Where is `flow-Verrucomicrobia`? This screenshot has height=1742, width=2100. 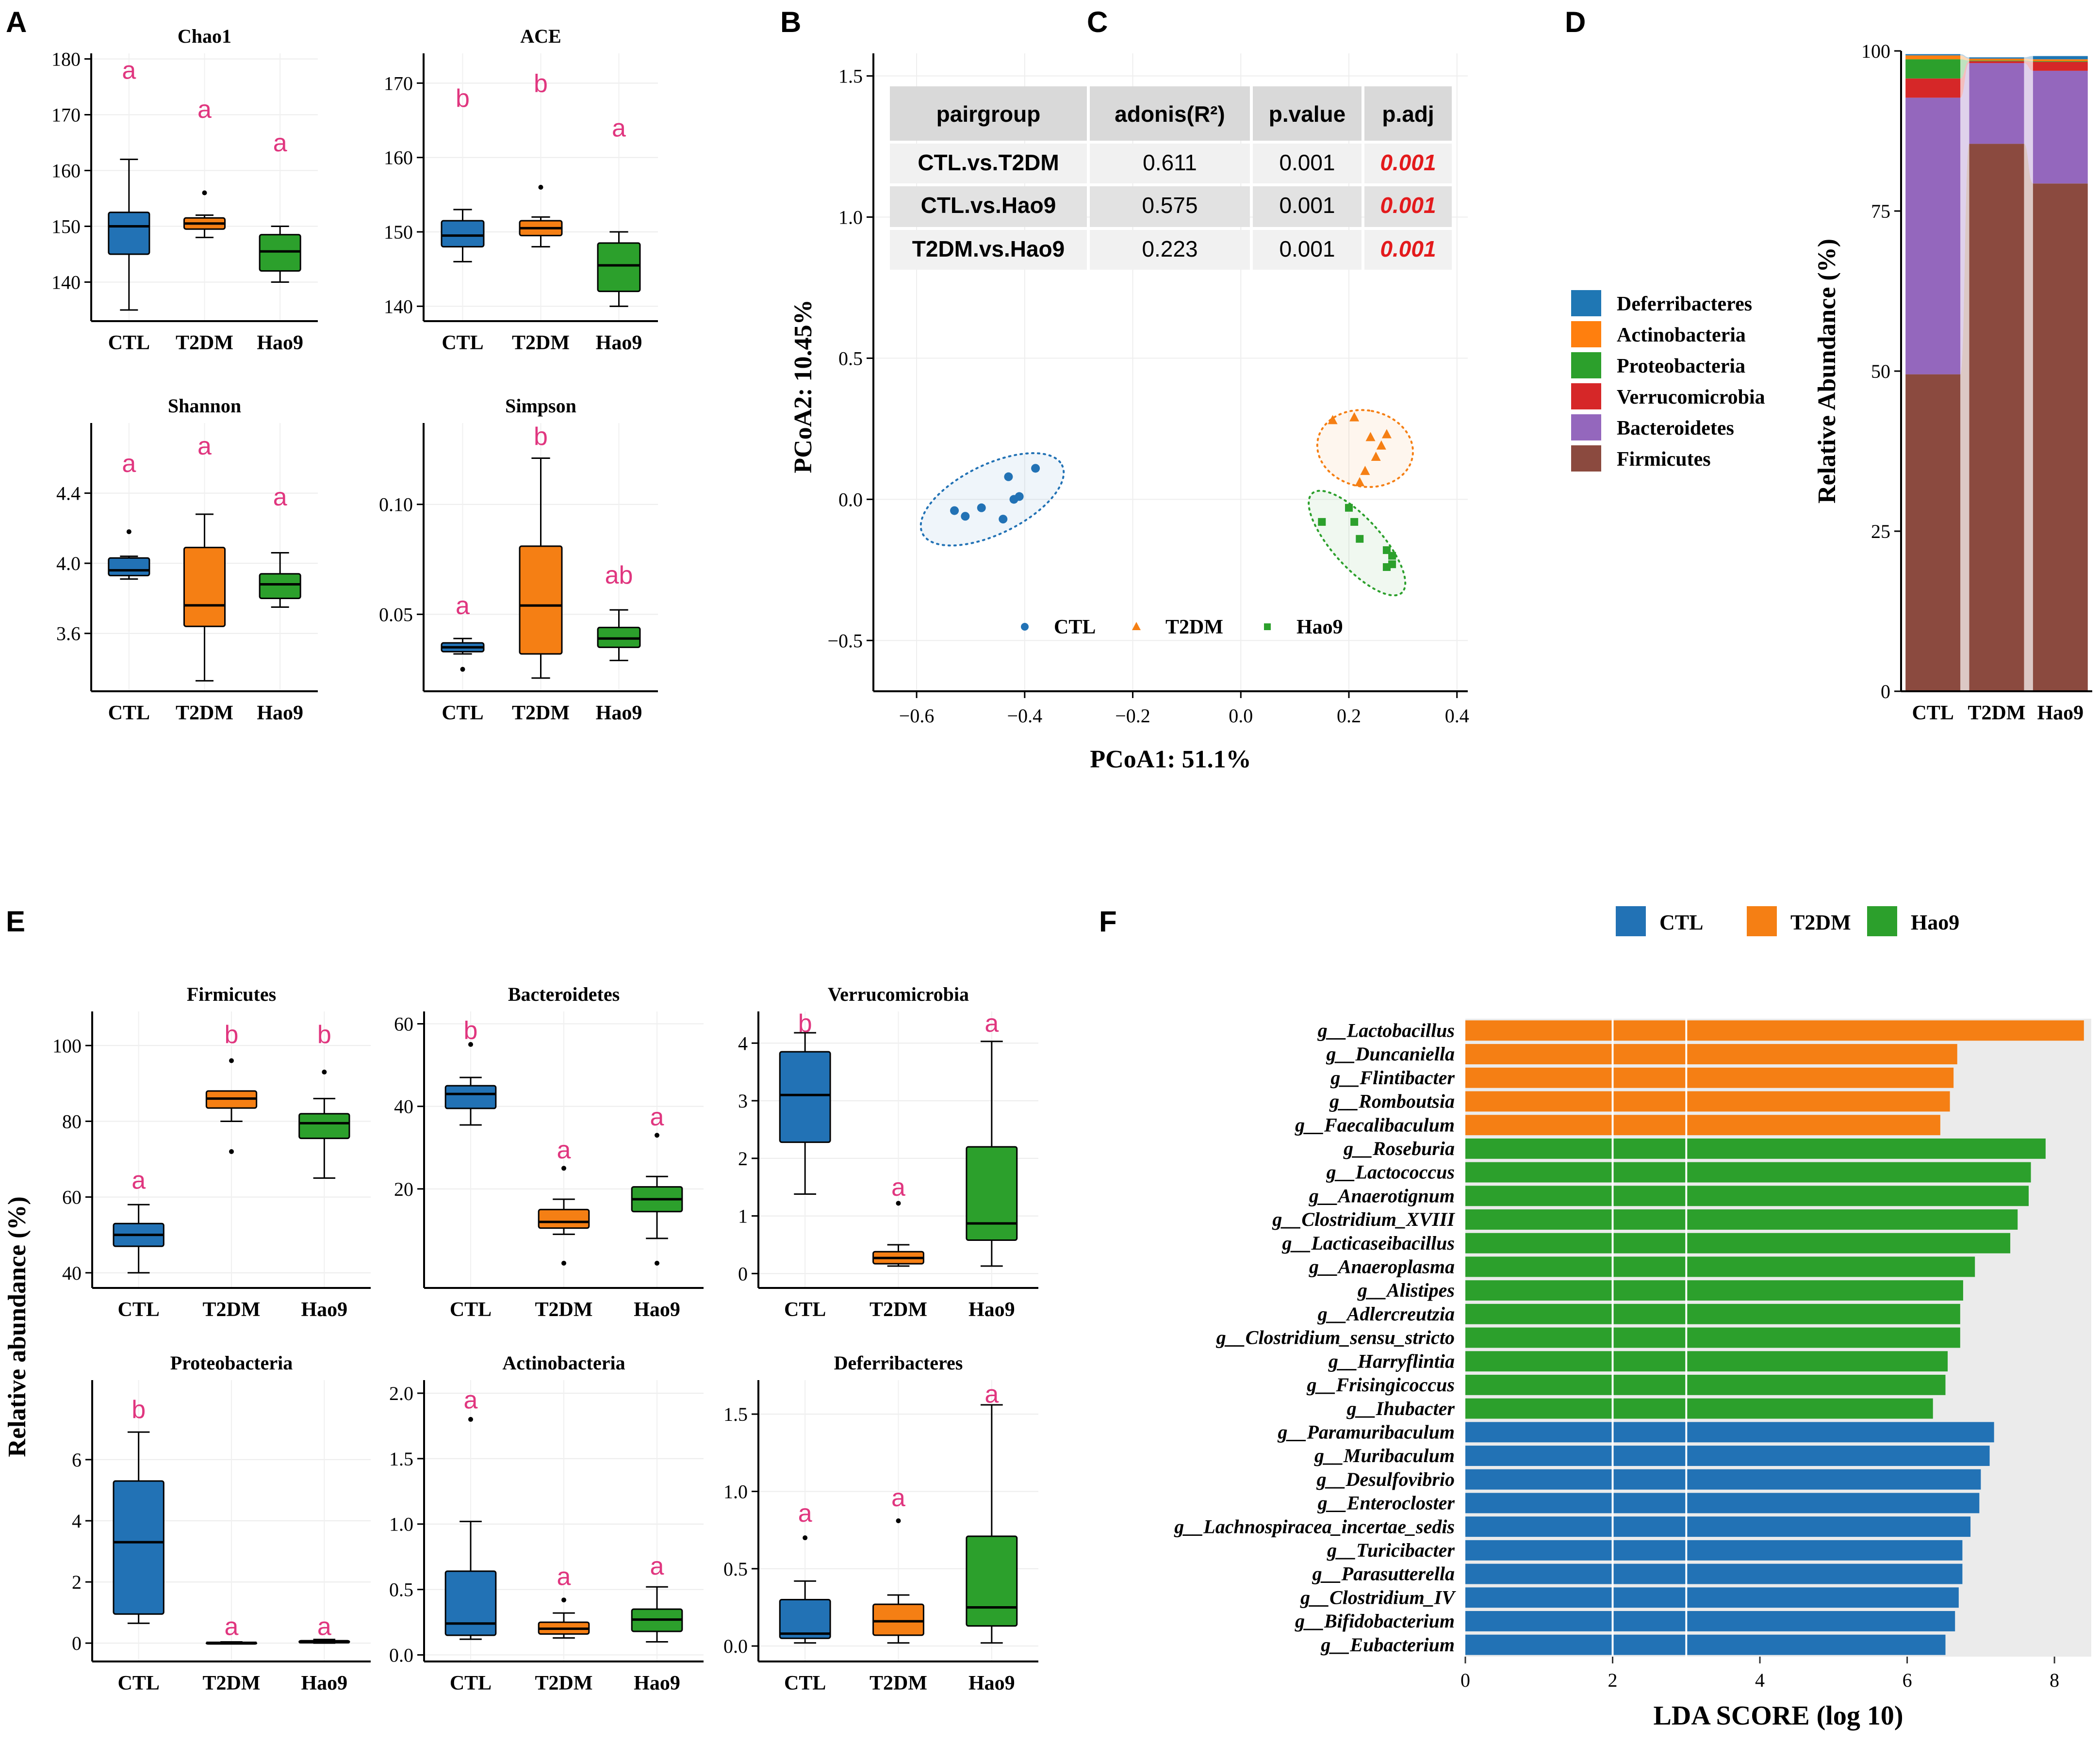 flow-Verrucomicrobia is located at coordinates (1965, 79).